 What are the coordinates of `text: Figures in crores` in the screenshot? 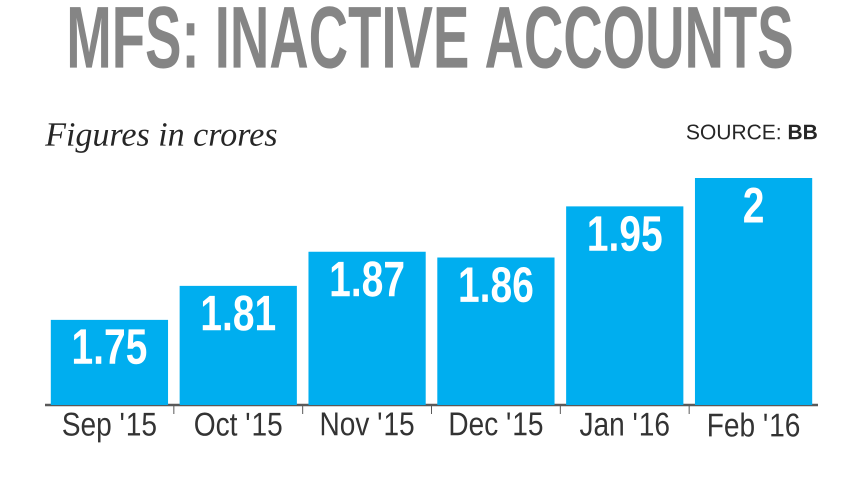 It's located at (160, 138).